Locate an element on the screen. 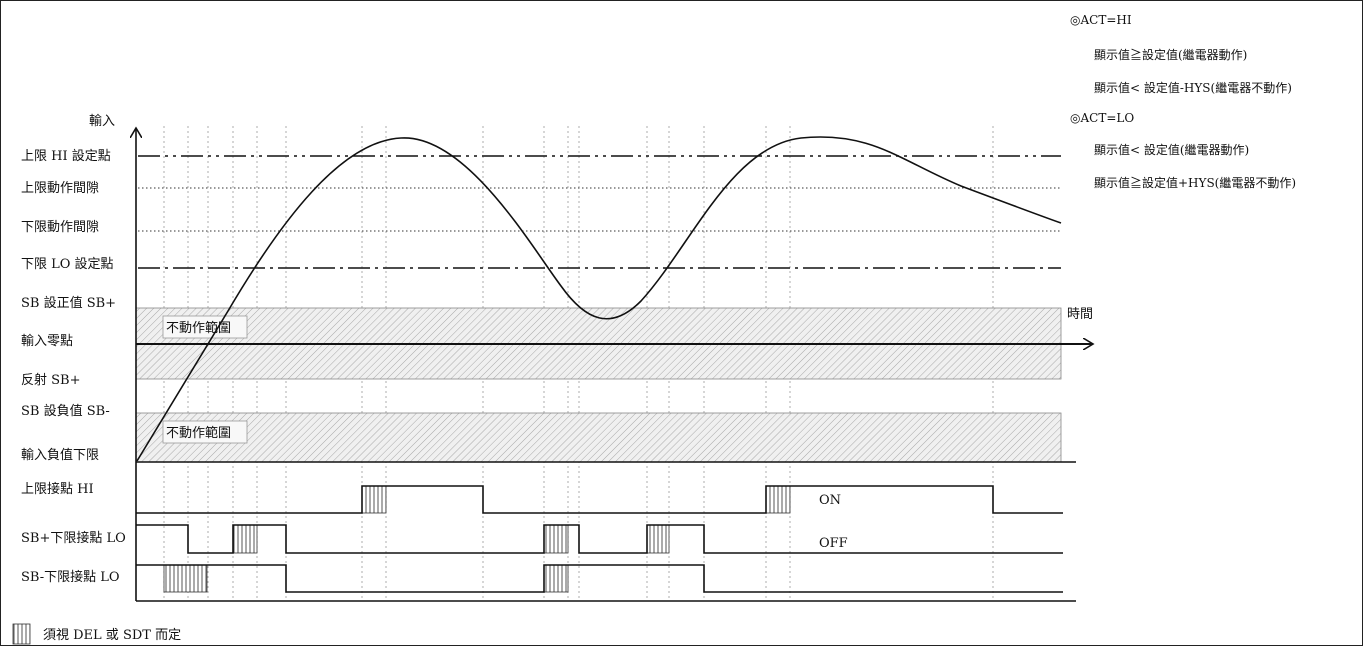 The image size is (1363, 647). label-lo-setpoint: 下限 LO 設定點 is located at coordinates (67, 264).